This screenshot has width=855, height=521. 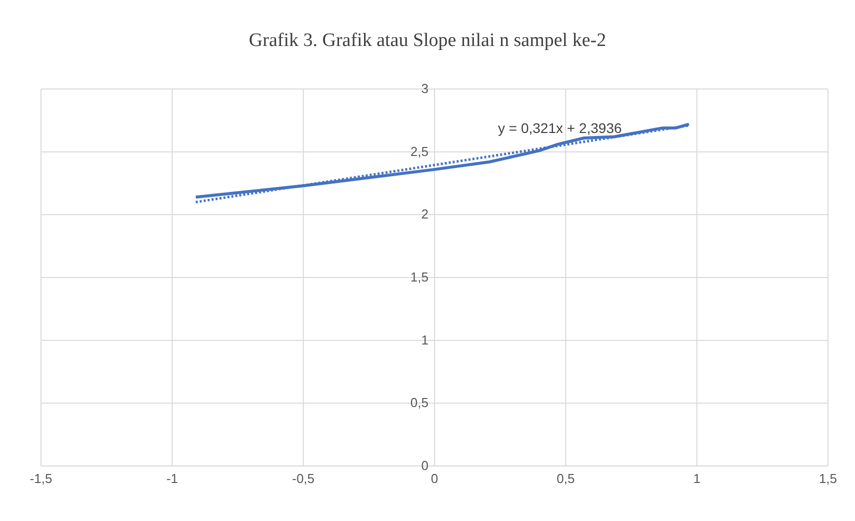 I want to click on x-tick-label: 0, so click(x=434, y=478).